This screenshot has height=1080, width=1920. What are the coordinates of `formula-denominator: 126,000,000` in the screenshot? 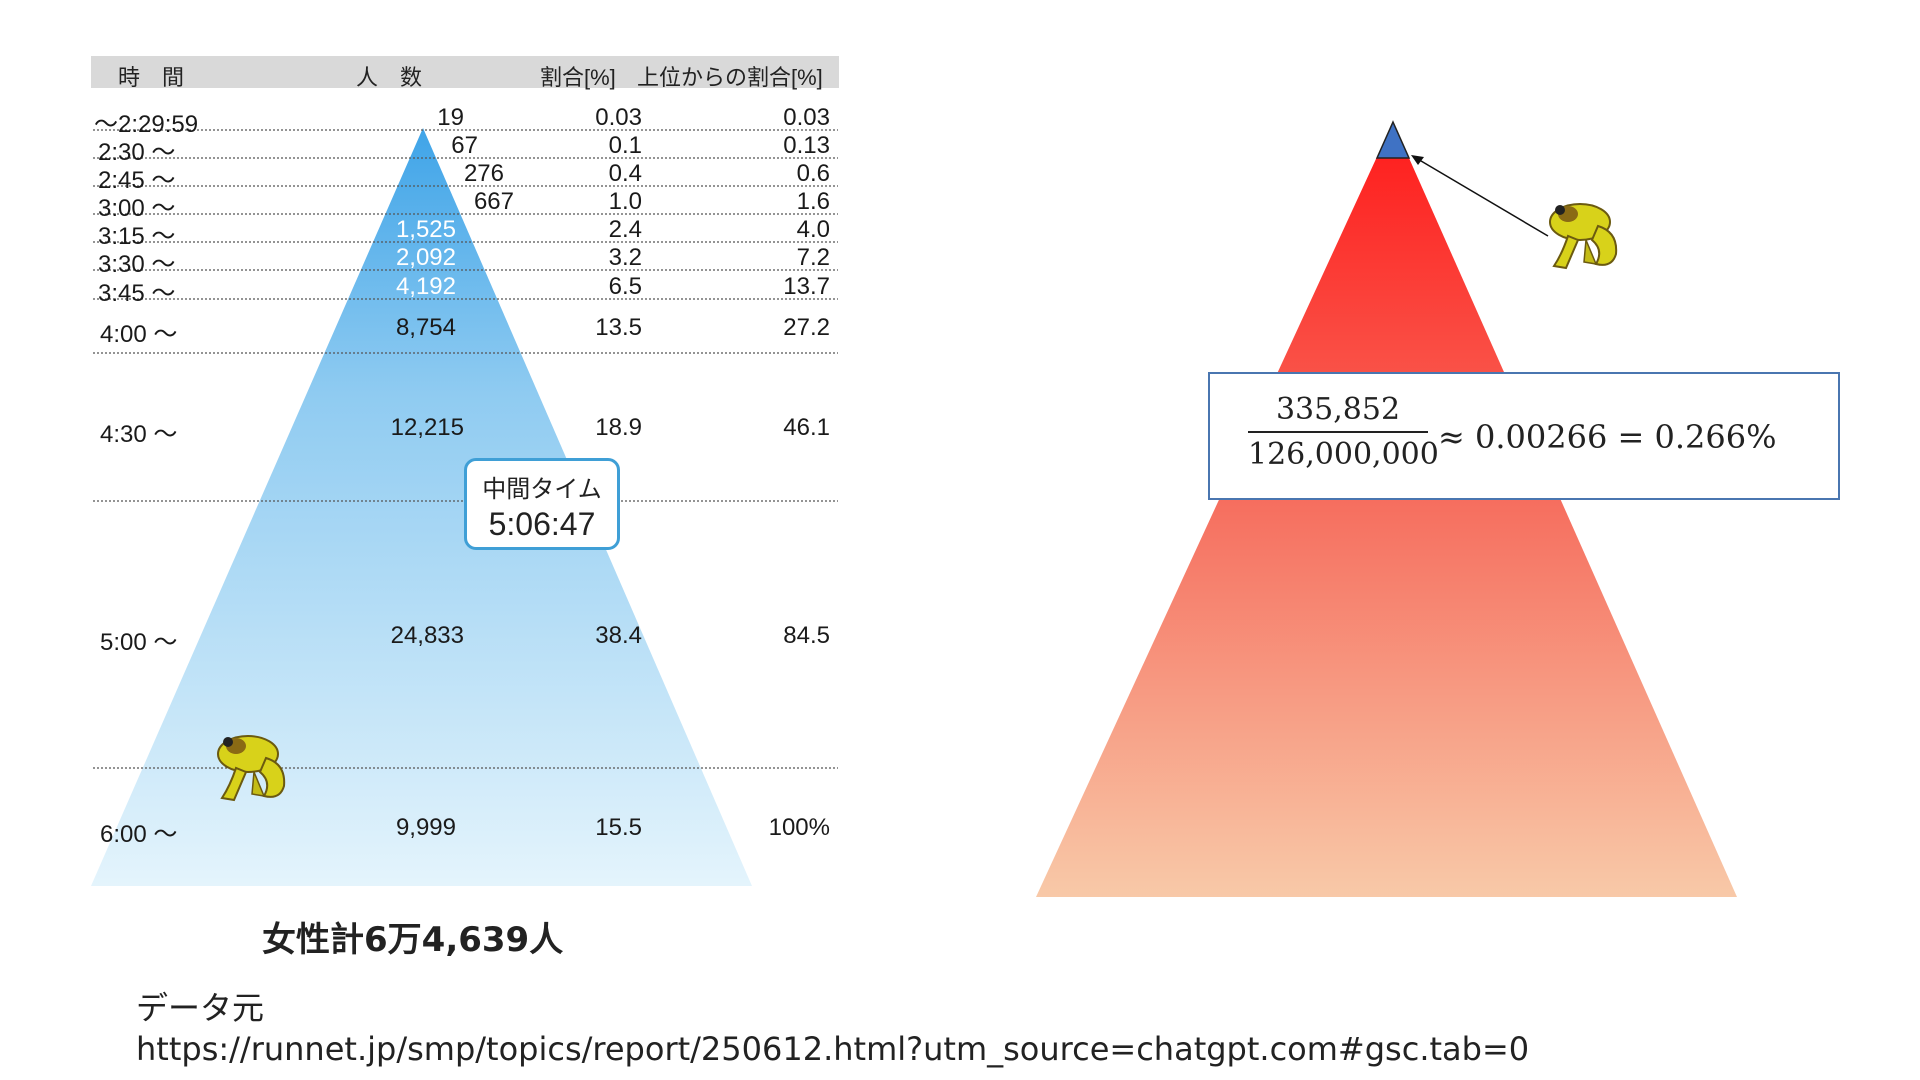 It's located at (1343, 454).